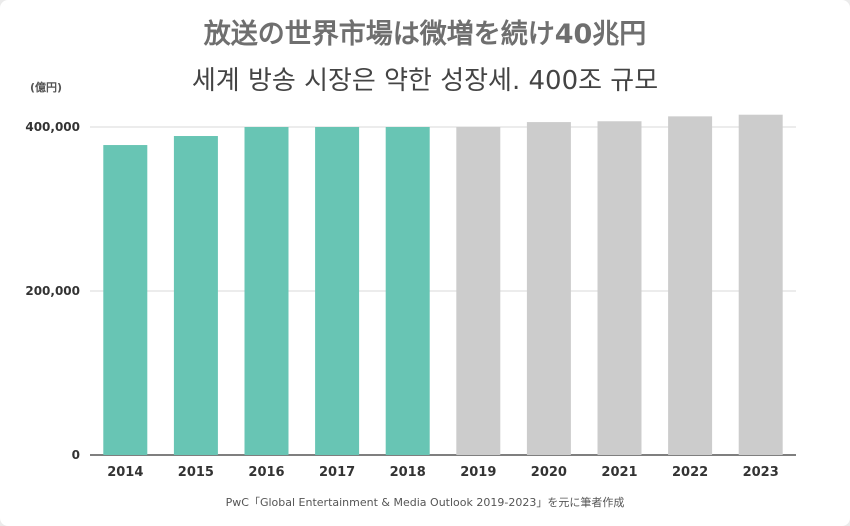  Describe the element at coordinates (478, 472) in the screenshot. I see `x-tick-label: 2019` at that location.